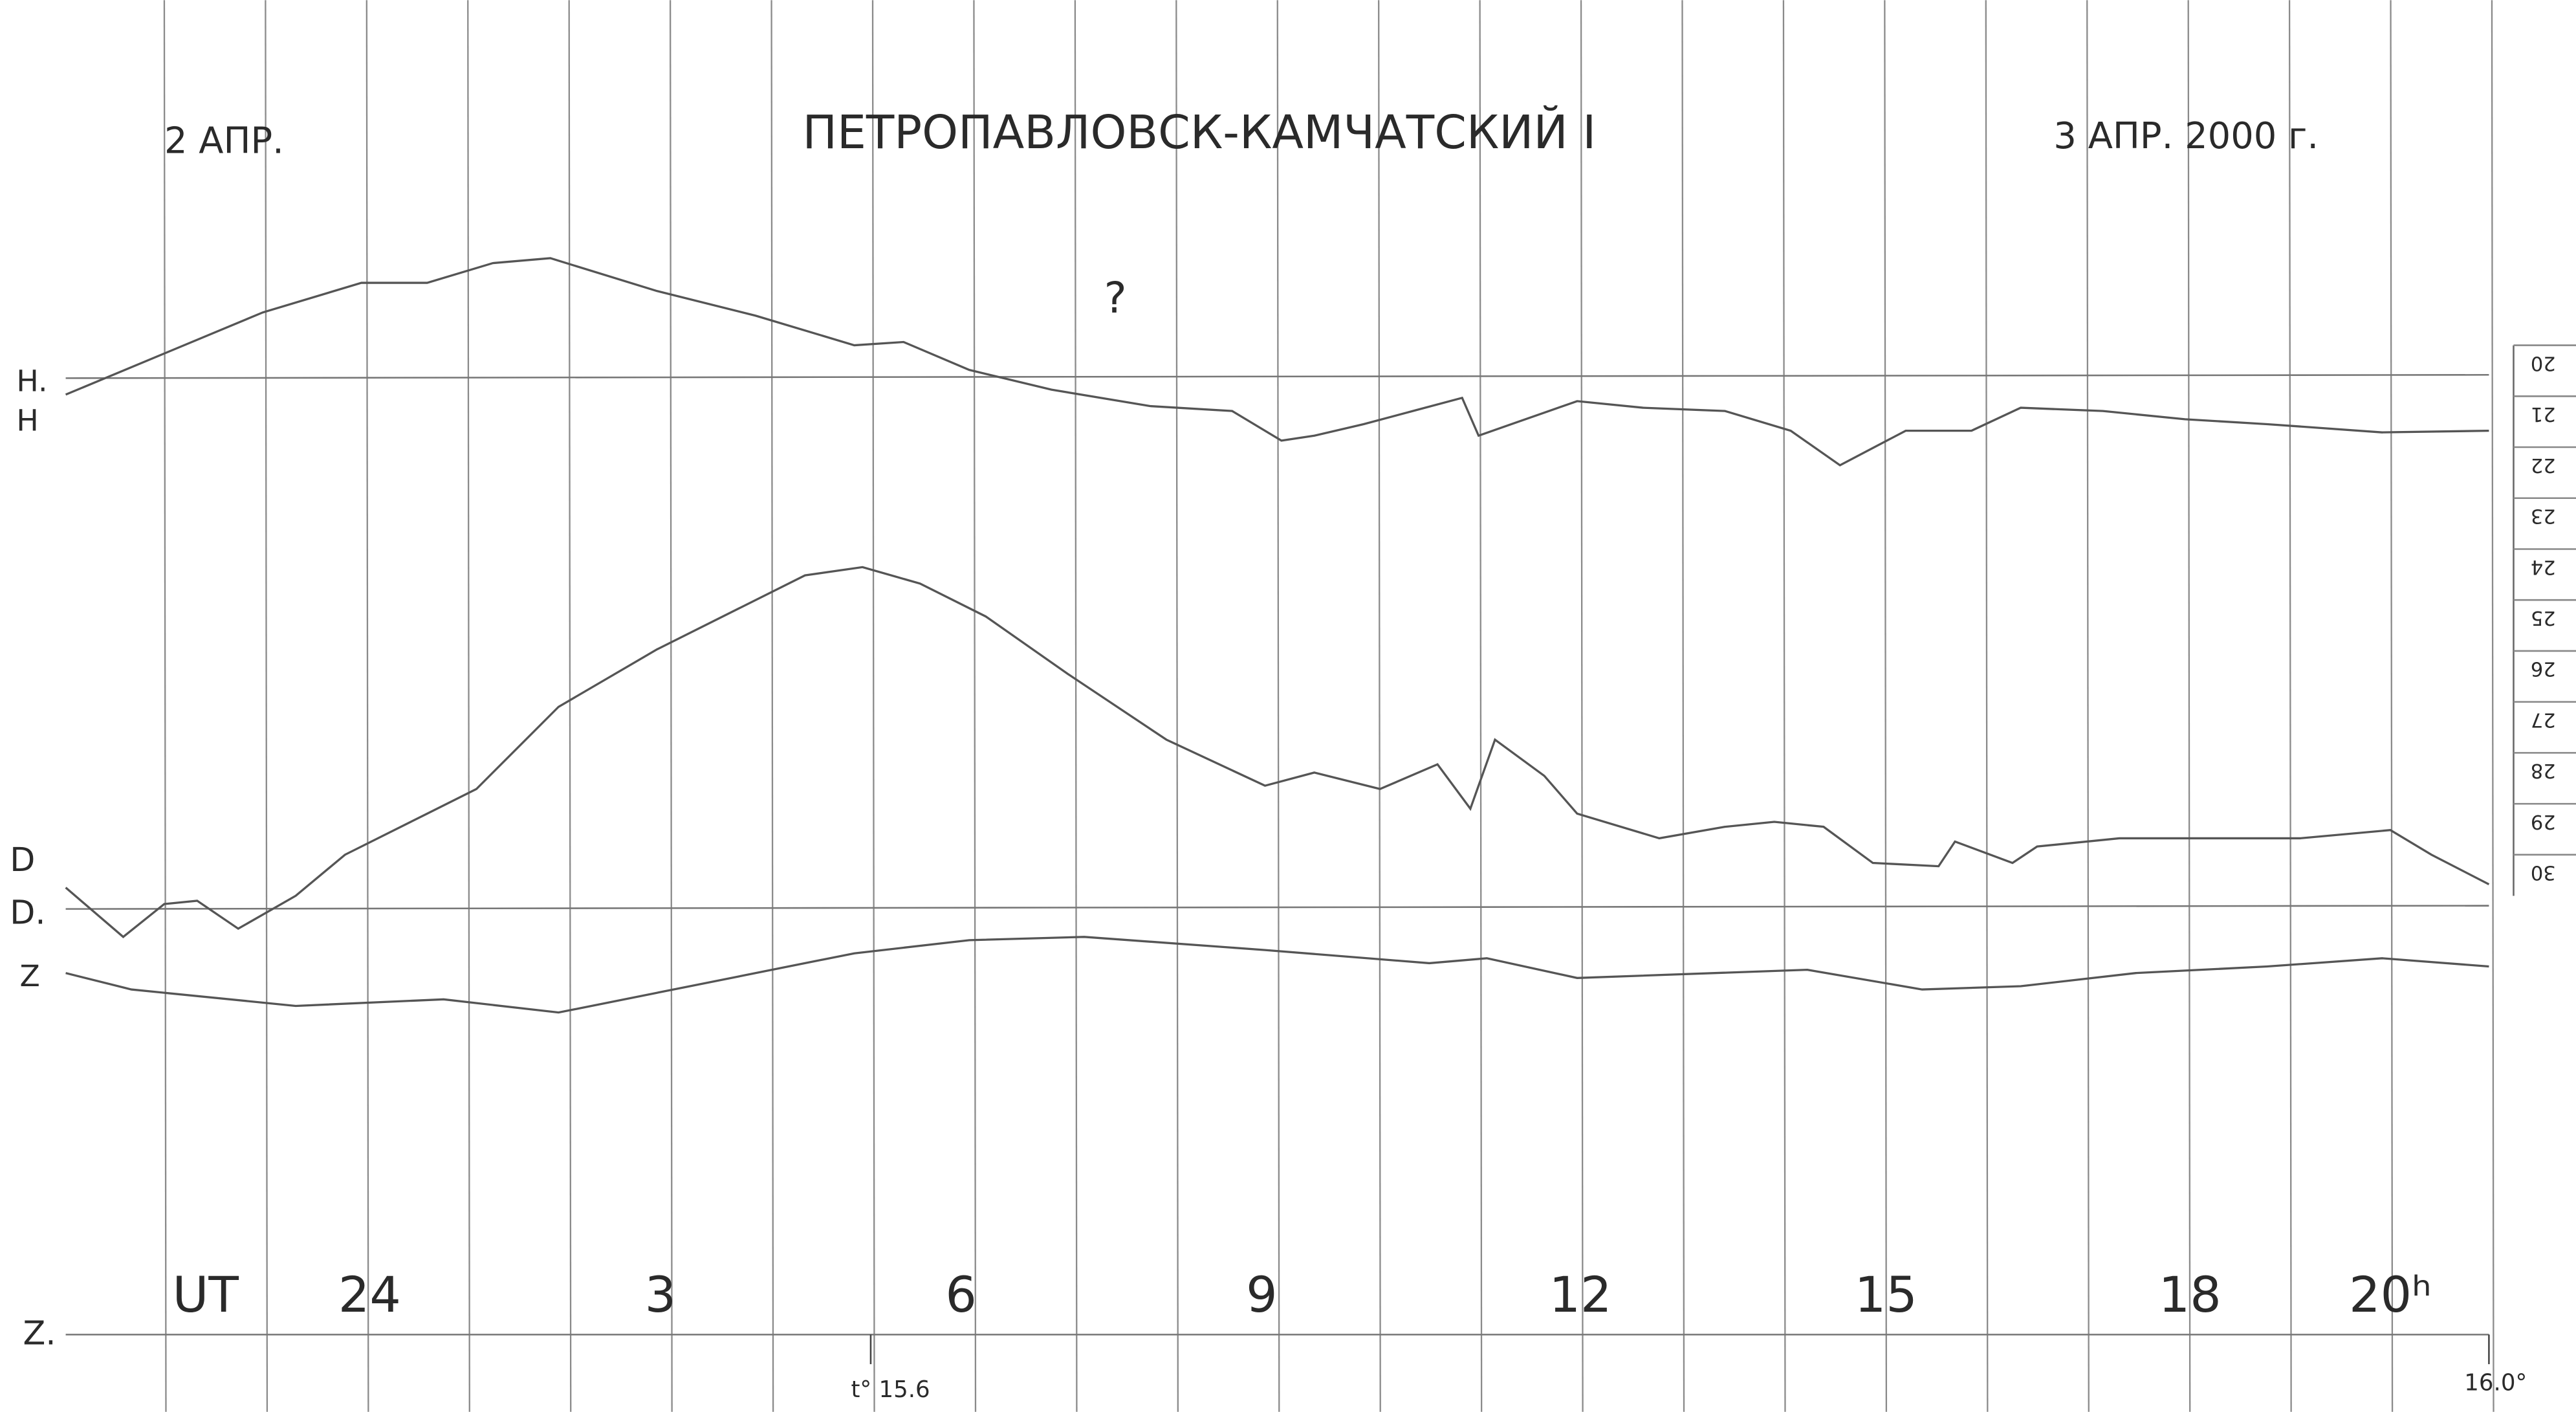 This screenshot has width=2576, height=1412. I want to click on time-axis-label: UT, so click(206, 1294).